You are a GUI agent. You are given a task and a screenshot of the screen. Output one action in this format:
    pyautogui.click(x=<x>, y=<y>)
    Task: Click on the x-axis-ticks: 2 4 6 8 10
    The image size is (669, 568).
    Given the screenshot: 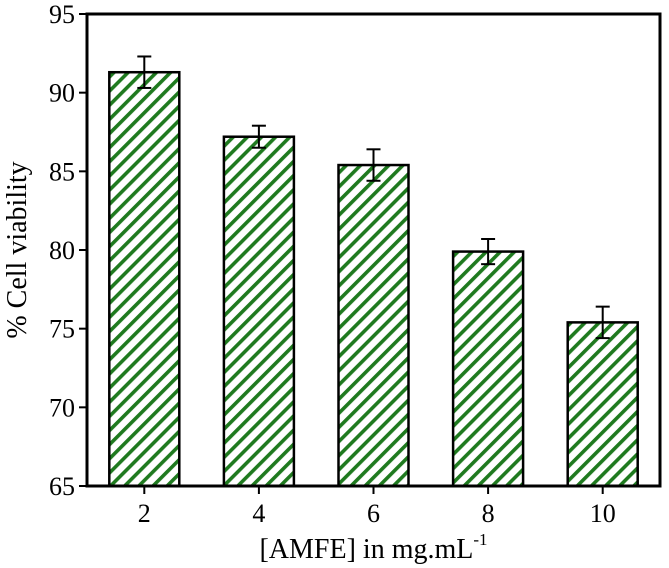 What is the action you would take?
    pyautogui.click(x=377, y=507)
    